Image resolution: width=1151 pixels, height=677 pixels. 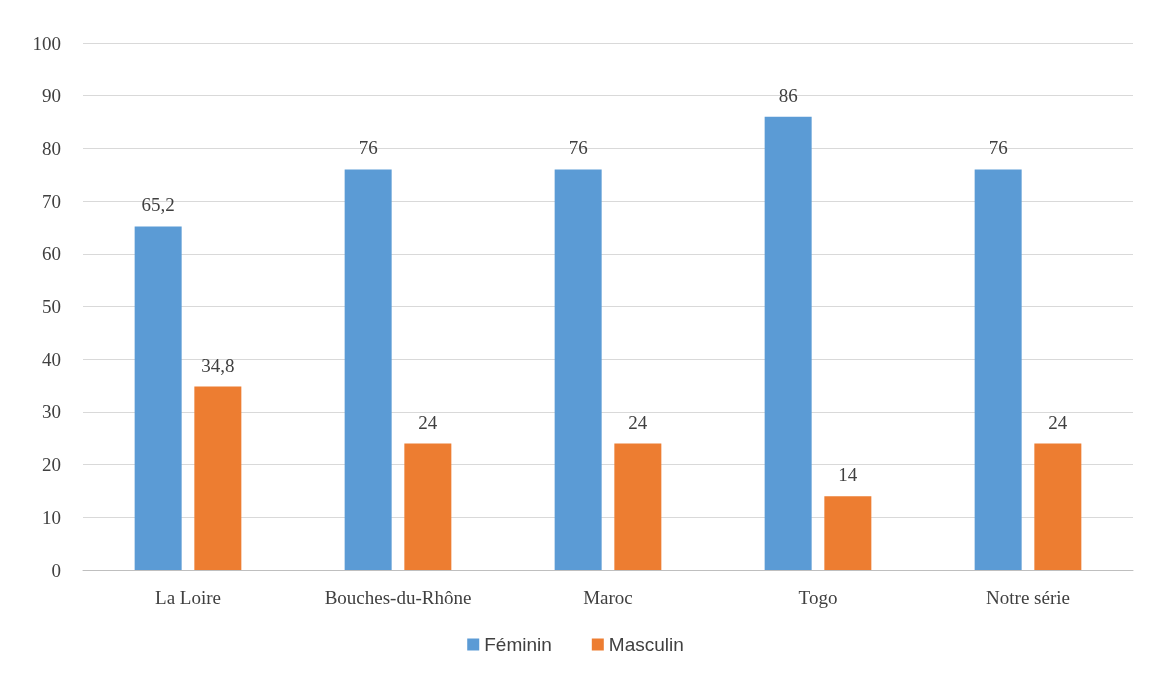 What do you see at coordinates (158, 205) in the screenshot?
I see `data-label: 65,2` at bounding box center [158, 205].